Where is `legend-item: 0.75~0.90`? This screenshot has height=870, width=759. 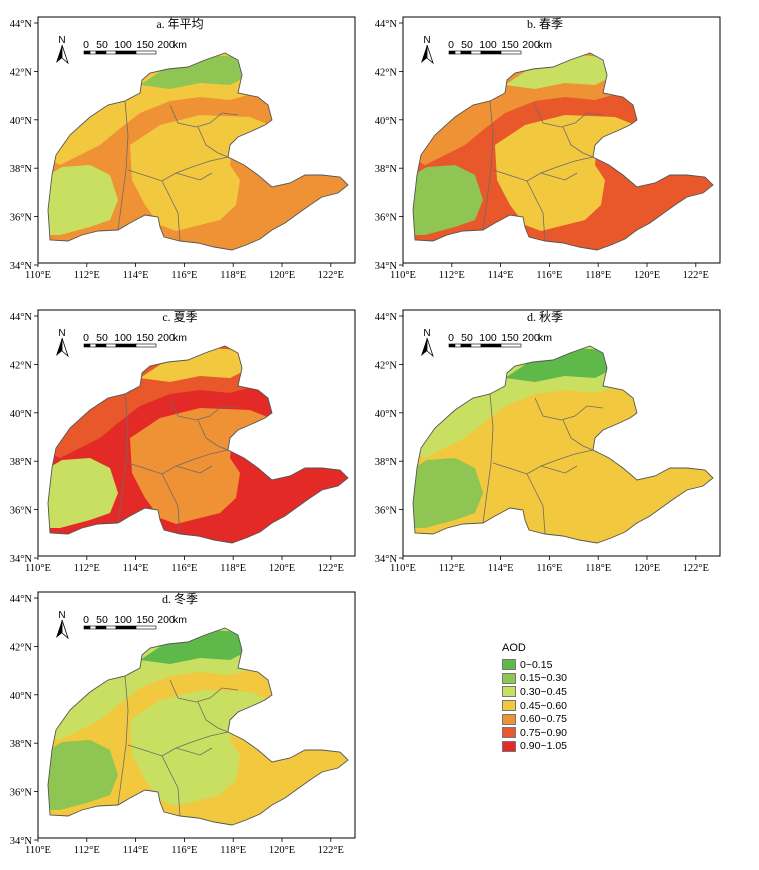 legend-item: 0.75~0.90 is located at coordinates (567, 733).